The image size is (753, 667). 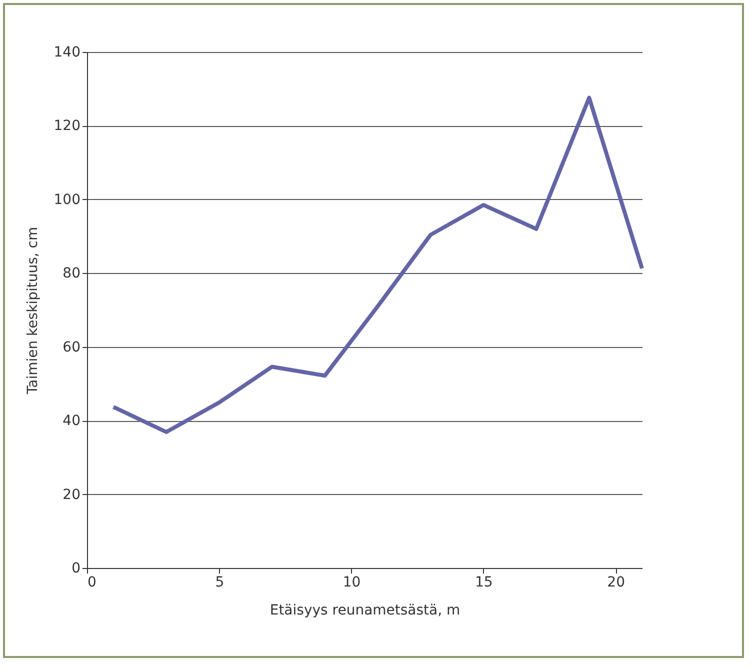 I want to click on y-tick-label: 140, so click(x=67, y=52).